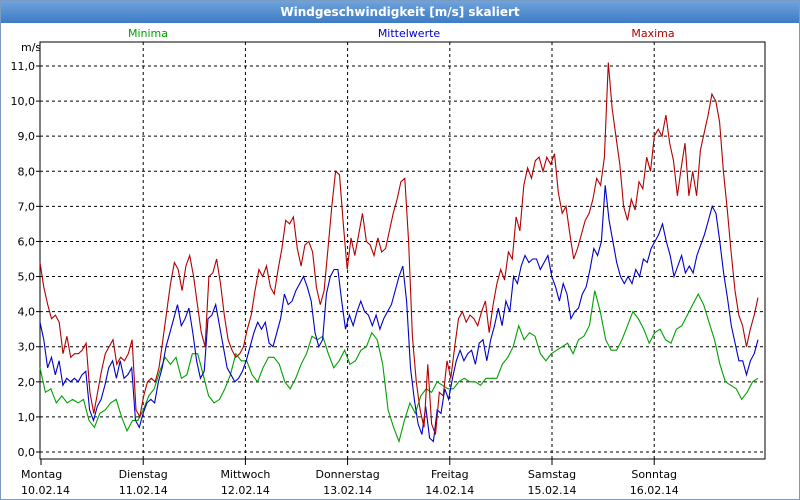  Describe the element at coordinates (347, 490) in the screenshot. I see `x-date-label: 13.02.14` at that location.